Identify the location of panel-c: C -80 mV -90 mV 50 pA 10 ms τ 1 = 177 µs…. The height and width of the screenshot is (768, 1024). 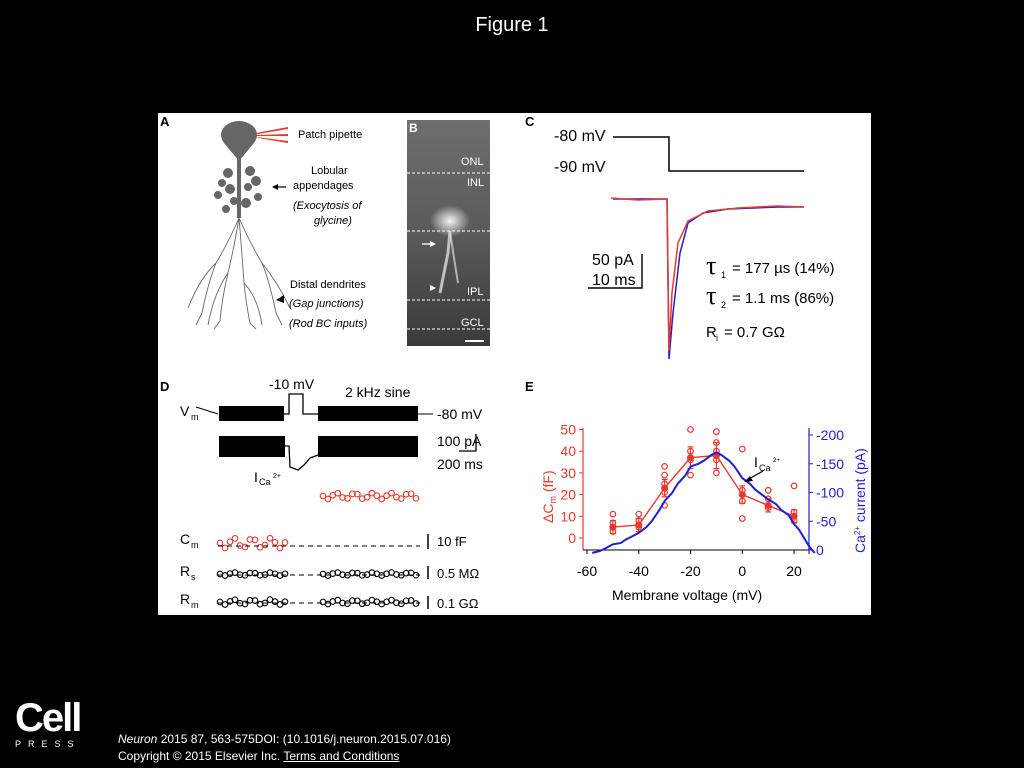
(679, 237).